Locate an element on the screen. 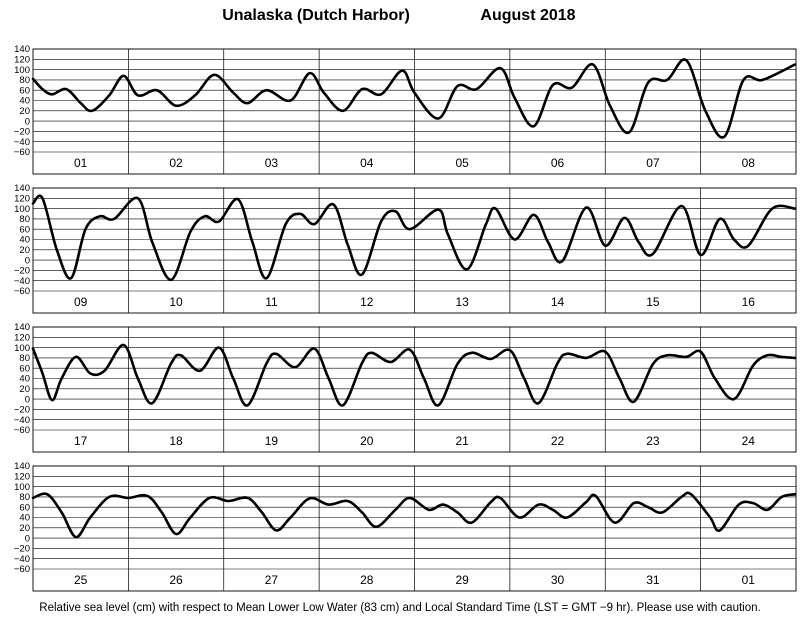 The image size is (800, 618). day-label: 09 is located at coordinates (81, 302).